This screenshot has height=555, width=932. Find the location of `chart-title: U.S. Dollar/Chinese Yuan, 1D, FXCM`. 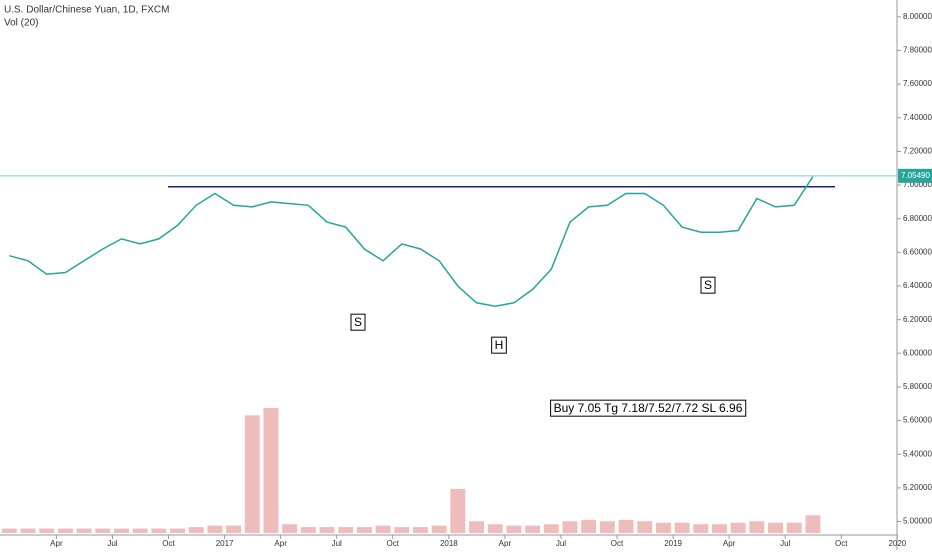

chart-title: U.S. Dollar/Chinese Yuan, 1D, FXCM is located at coordinates (86, 10).